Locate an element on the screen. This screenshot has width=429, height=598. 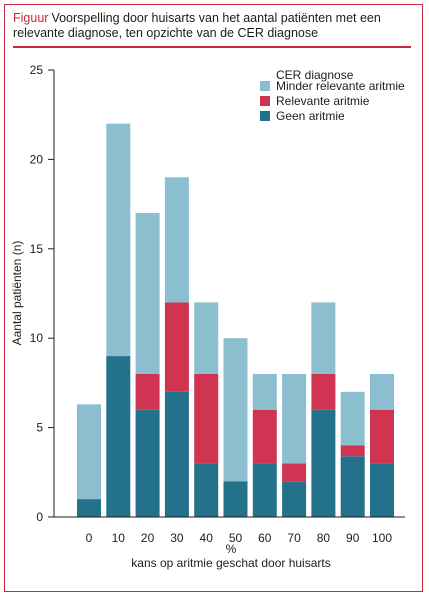
x-tick-label-70: 70 is located at coordinates (294, 538).